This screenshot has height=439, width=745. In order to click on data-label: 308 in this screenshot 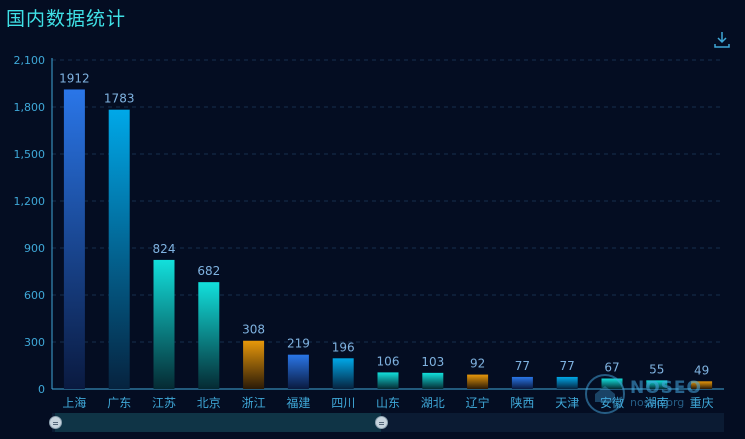, I will do `click(253, 330)`.